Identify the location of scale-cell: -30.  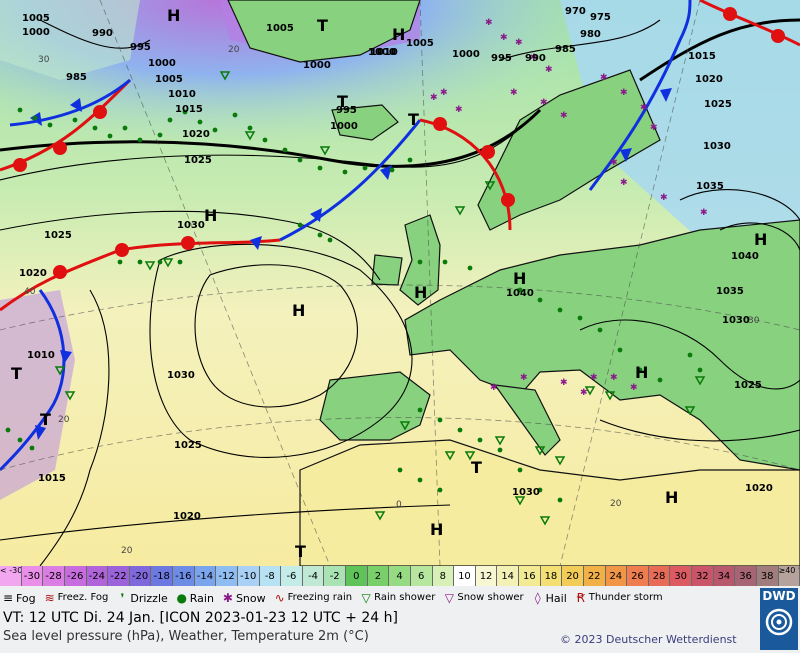
(32, 576).